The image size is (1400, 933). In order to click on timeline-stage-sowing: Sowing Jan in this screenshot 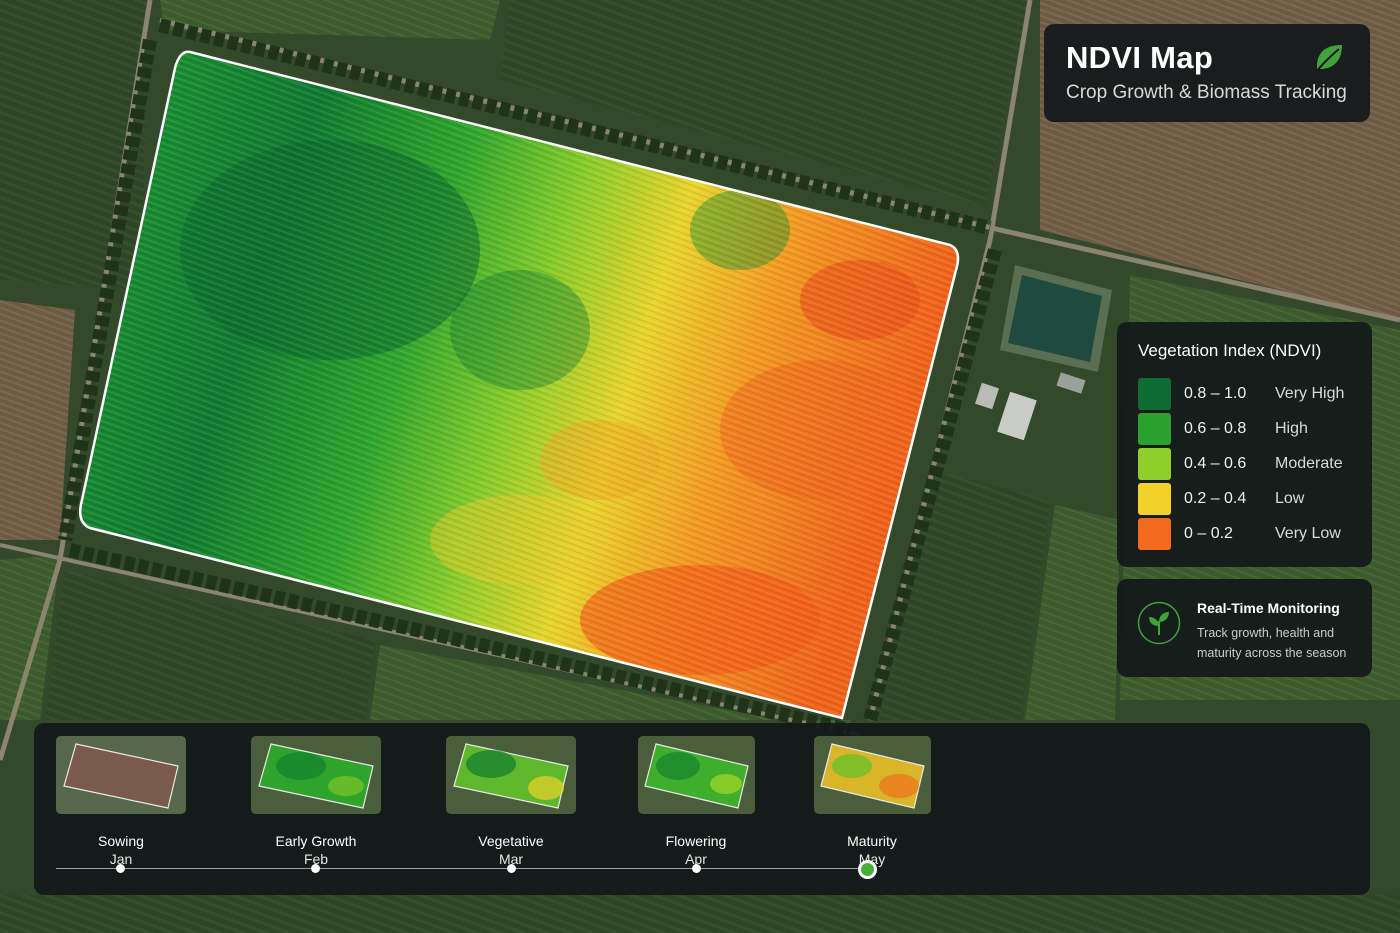, I will do `click(121, 801)`.